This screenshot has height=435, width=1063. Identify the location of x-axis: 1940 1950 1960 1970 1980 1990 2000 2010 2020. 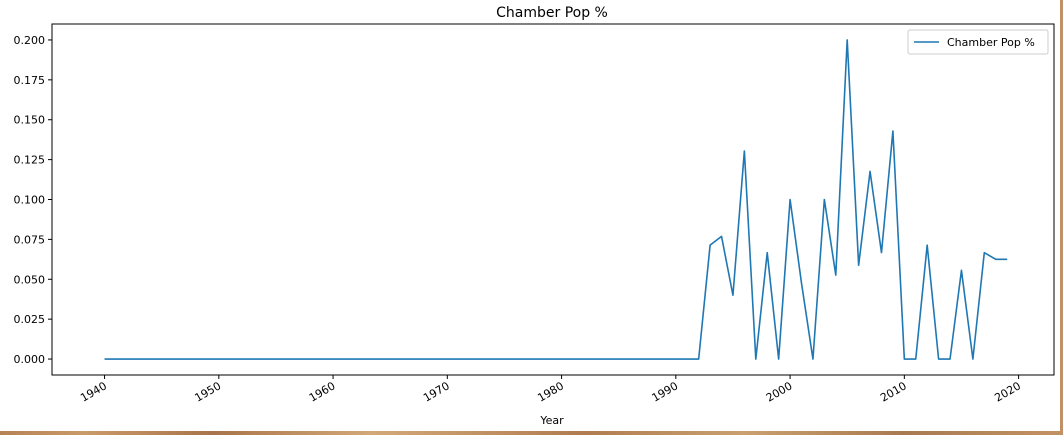
(550, 390).